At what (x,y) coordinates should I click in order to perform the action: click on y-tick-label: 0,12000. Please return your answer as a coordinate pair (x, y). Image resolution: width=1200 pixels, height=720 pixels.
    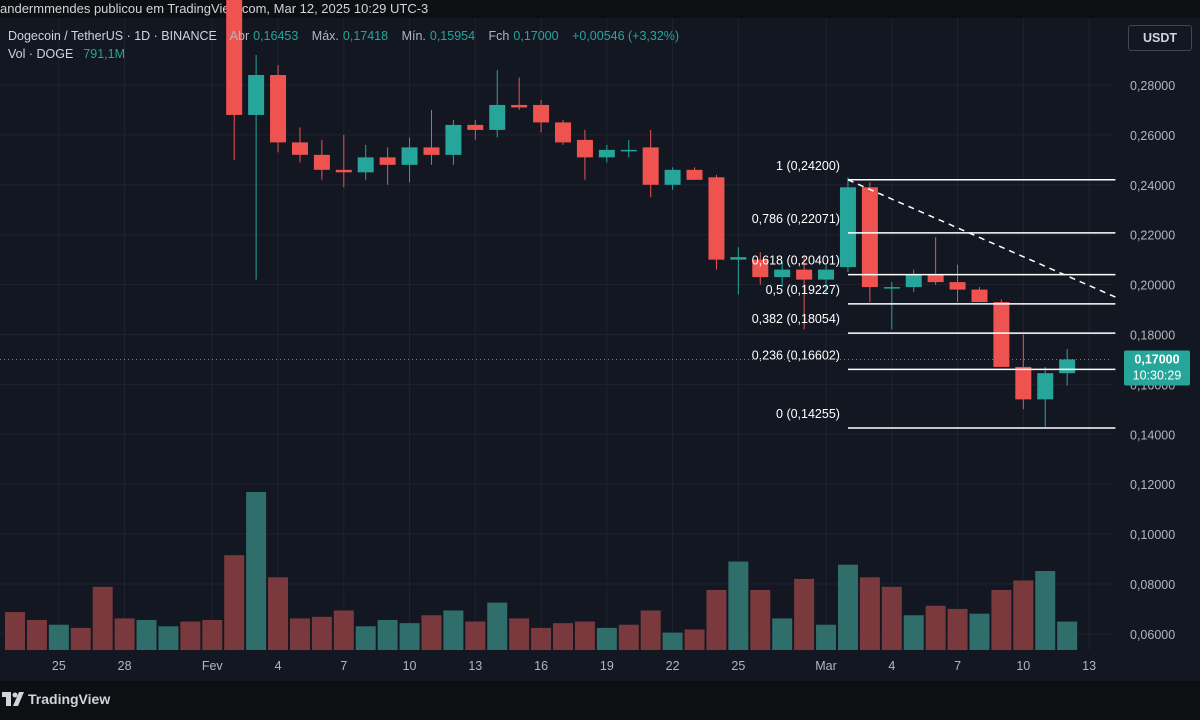
    Looking at the image, I should click on (1152, 485).